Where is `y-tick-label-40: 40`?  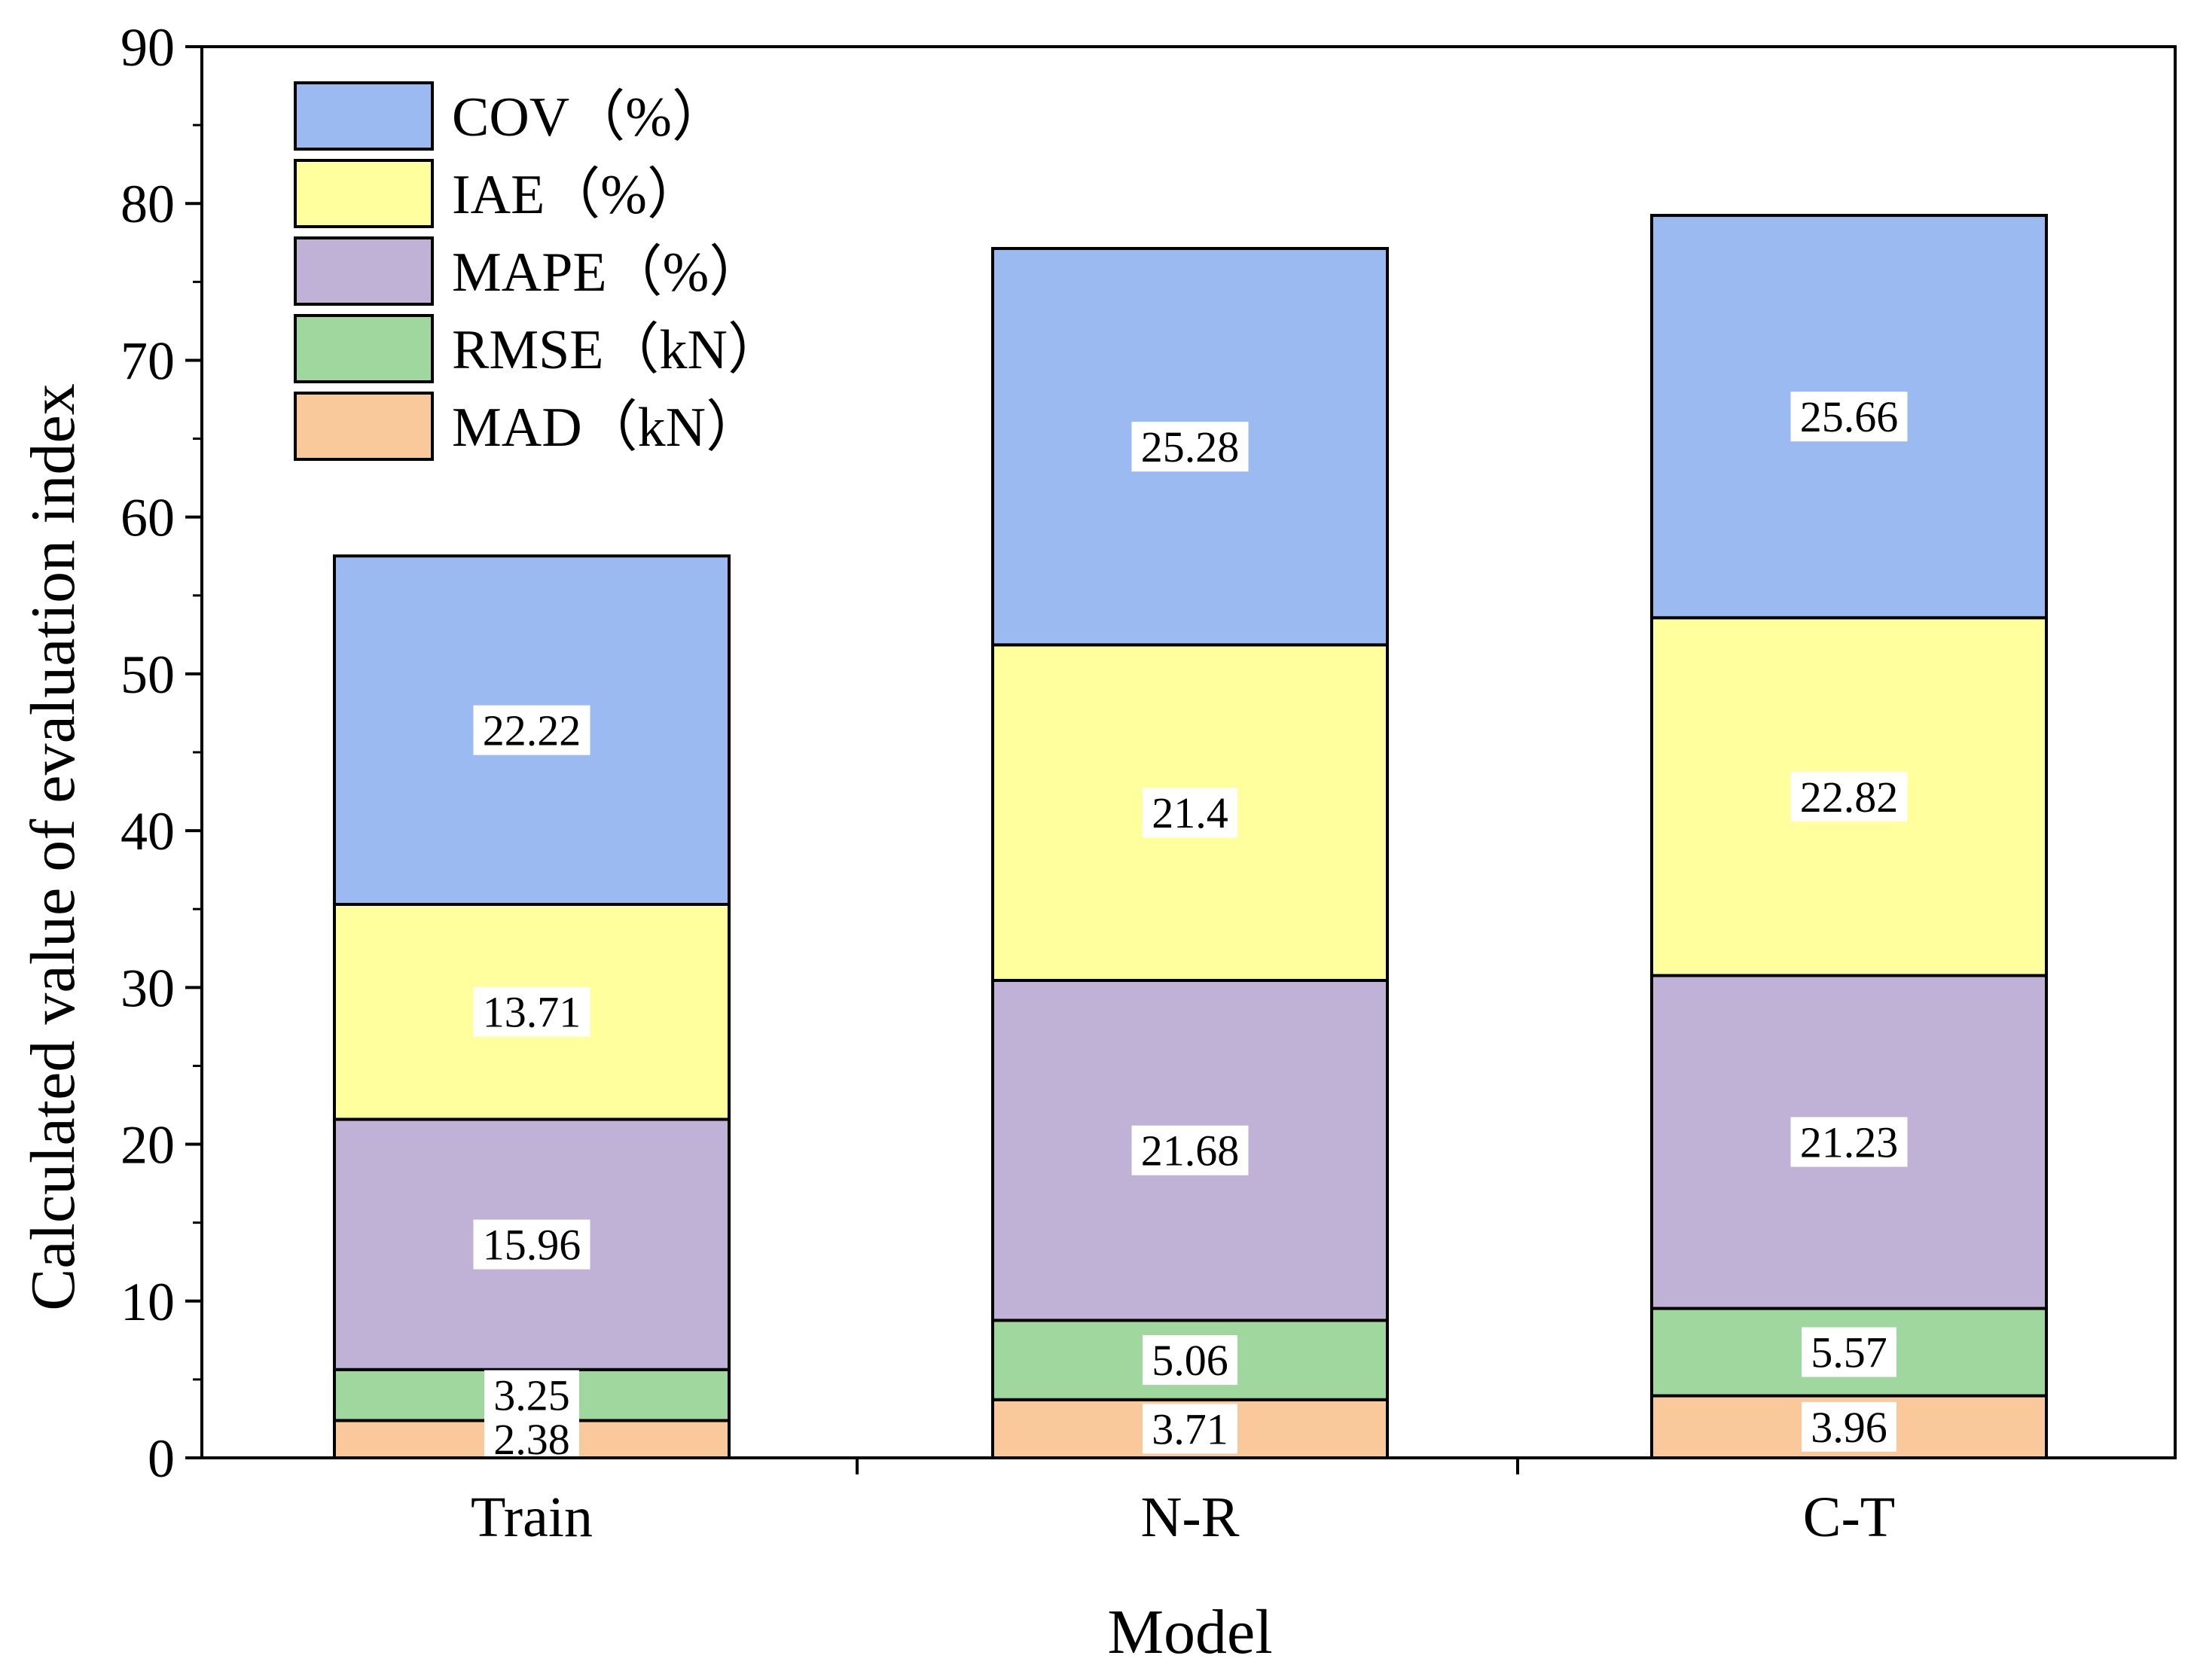 y-tick-label-40: 40 is located at coordinates (148, 831).